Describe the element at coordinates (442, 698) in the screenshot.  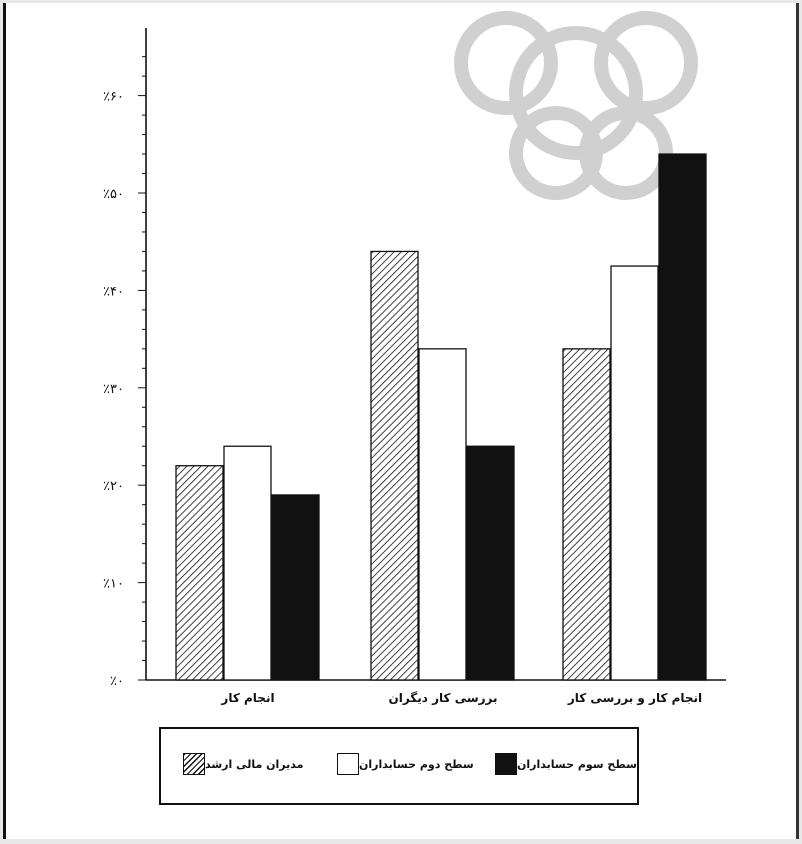
I see `x-category-label: بررسی کار دیگران` at that location.